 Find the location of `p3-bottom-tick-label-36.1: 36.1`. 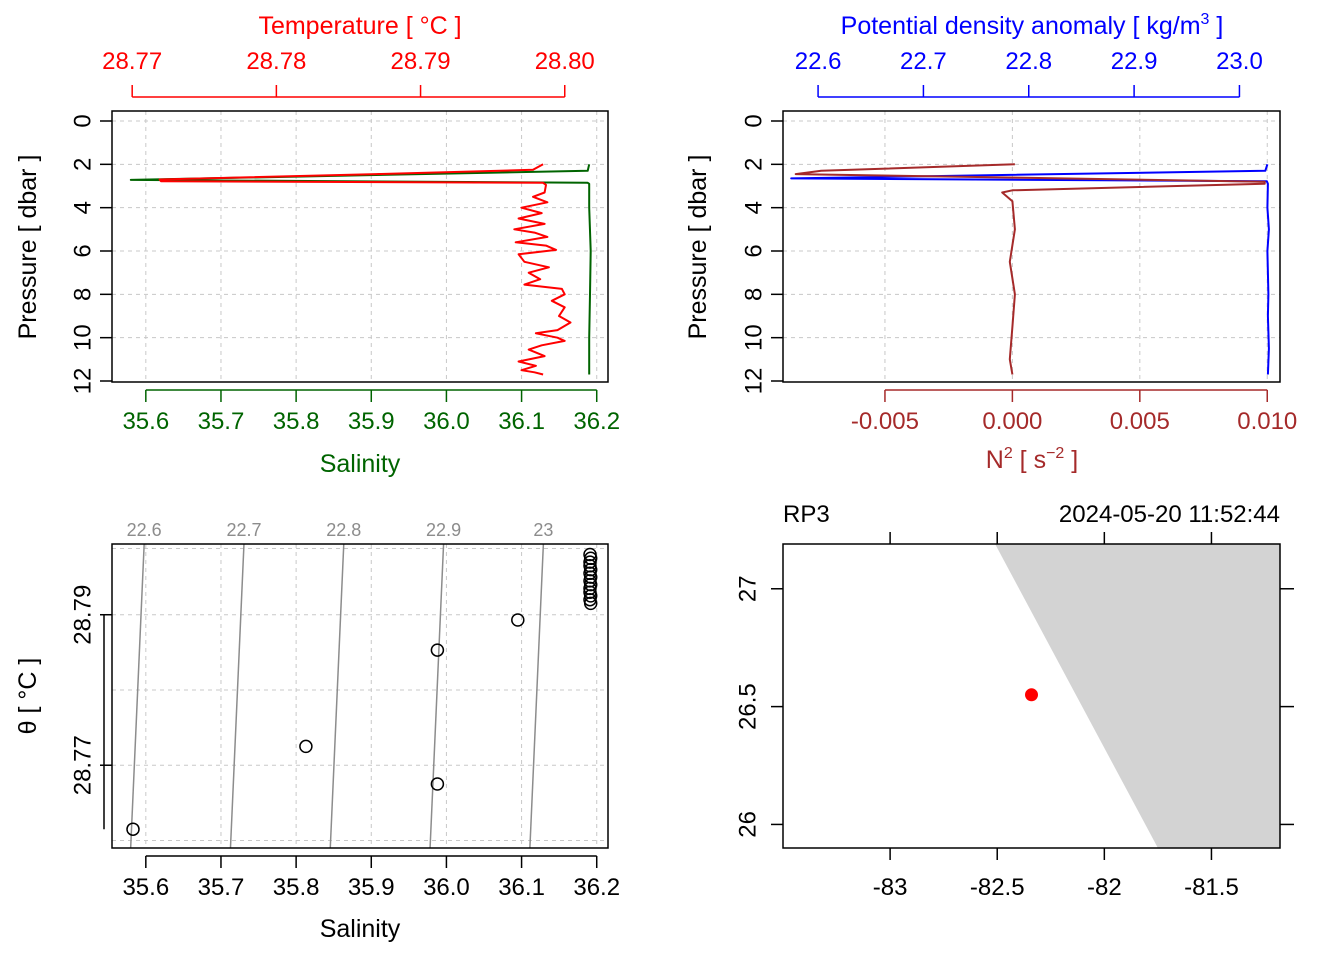

p3-bottom-tick-label-36.1: 36.1 is located at coordinates (521, 887).